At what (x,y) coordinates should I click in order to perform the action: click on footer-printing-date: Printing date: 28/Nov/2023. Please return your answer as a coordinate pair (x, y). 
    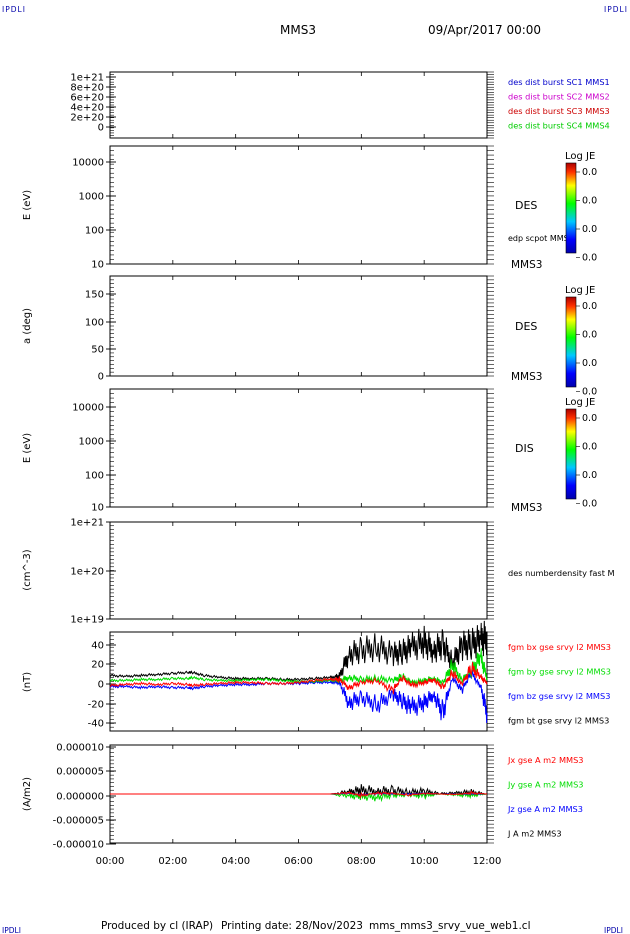
    Looking at the image, I should click on (292, 926).